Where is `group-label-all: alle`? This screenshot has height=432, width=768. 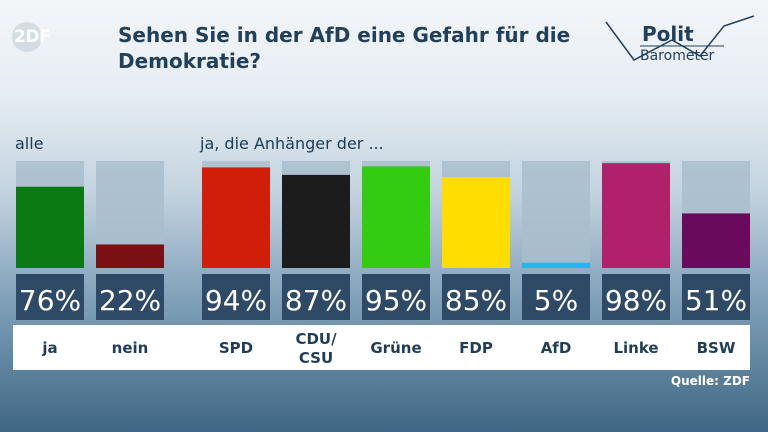 group-label-all: alle is located at coordinates (29, 143).